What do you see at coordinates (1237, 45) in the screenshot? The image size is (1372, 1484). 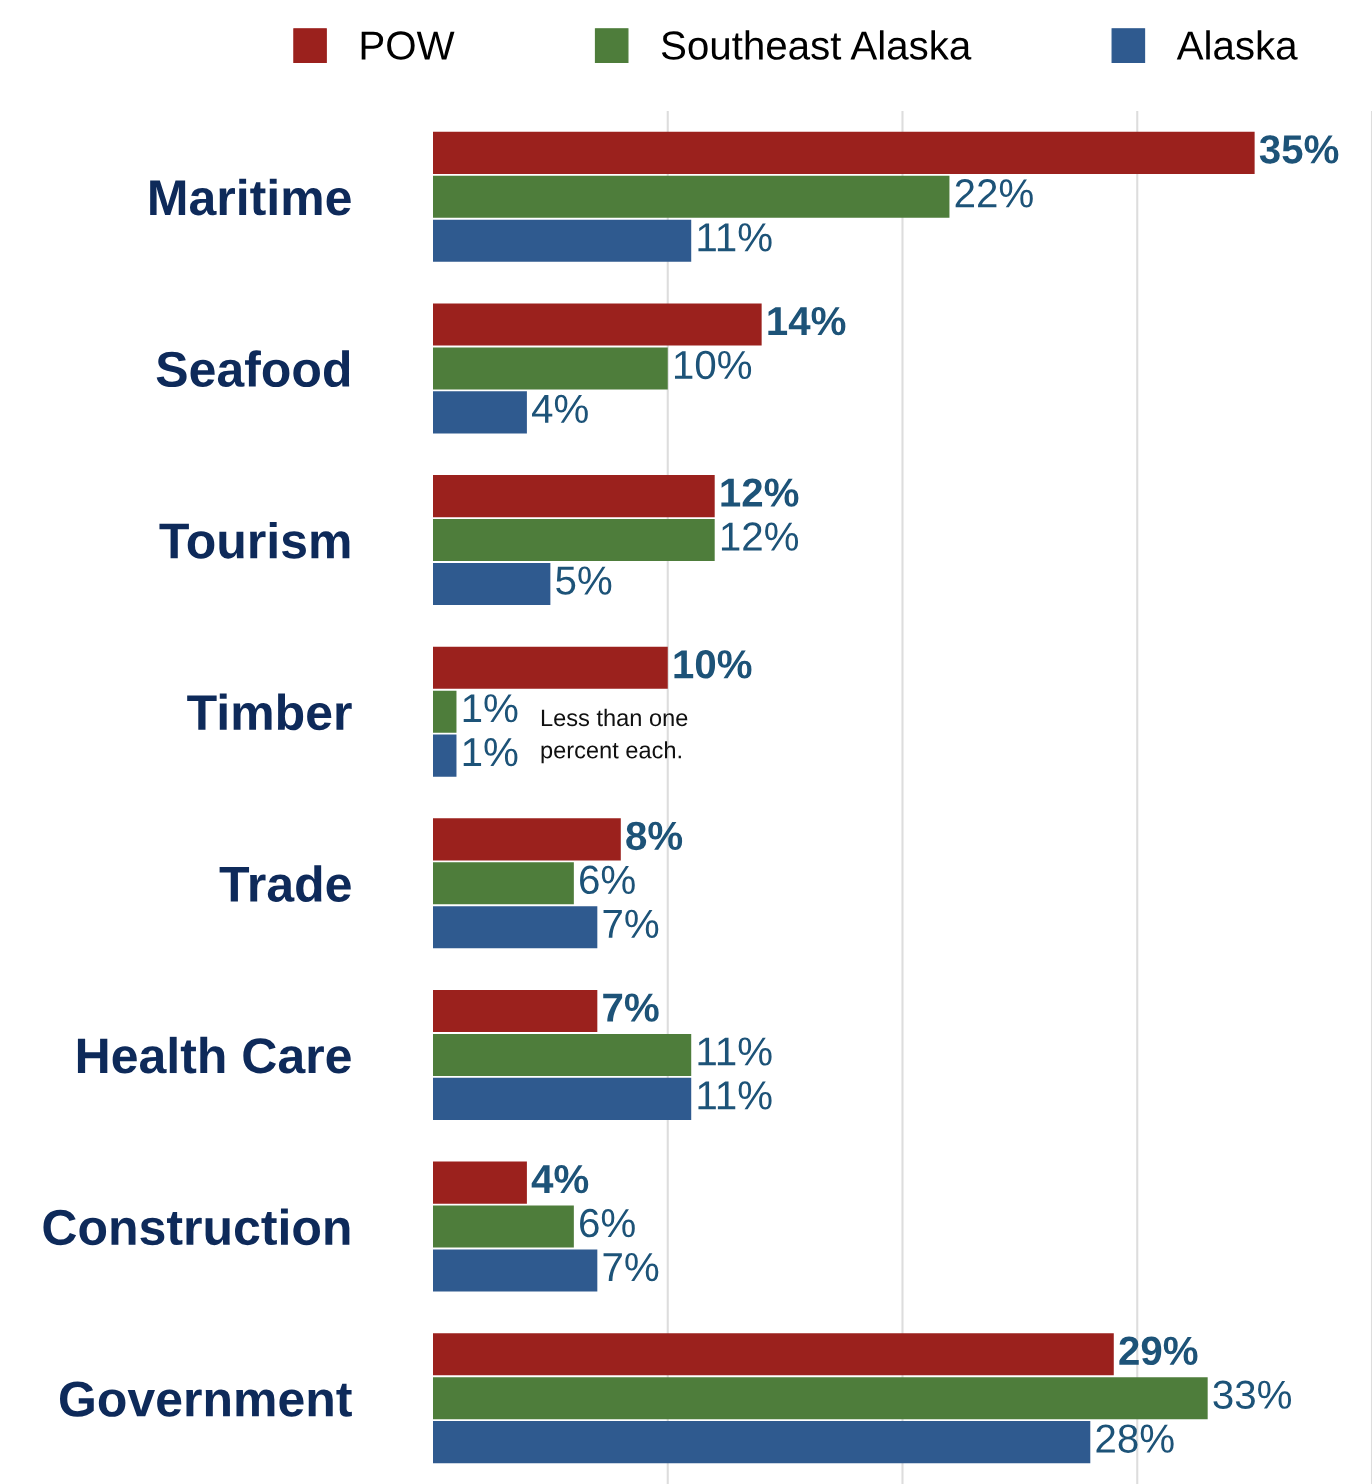 I see `legend-label: Alaska` at bounding box center [1237, 45].